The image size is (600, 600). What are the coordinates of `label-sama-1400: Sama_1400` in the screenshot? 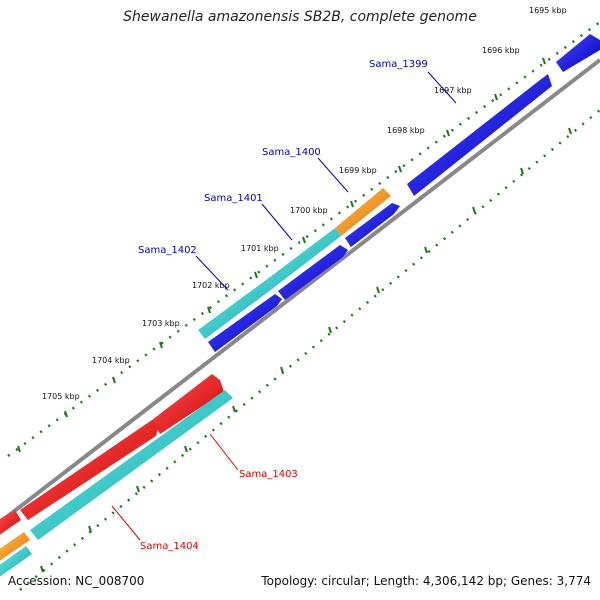 It's located at (291, 152).